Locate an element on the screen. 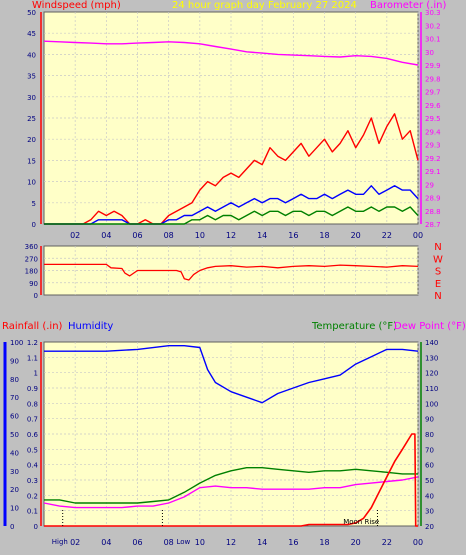 Image resolution: width=466 pixels, height=555 pixels. rainfall-y-tick-label: 0.5 is located at coordinates (32, 450).